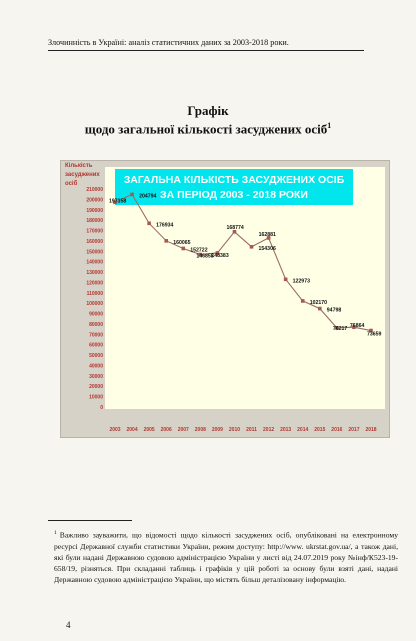 The image size is (416, 641). What do you see at coordinates (147, 196) in the screenshot?
I see `data-label: 204794` at bounding box center [147, 196].